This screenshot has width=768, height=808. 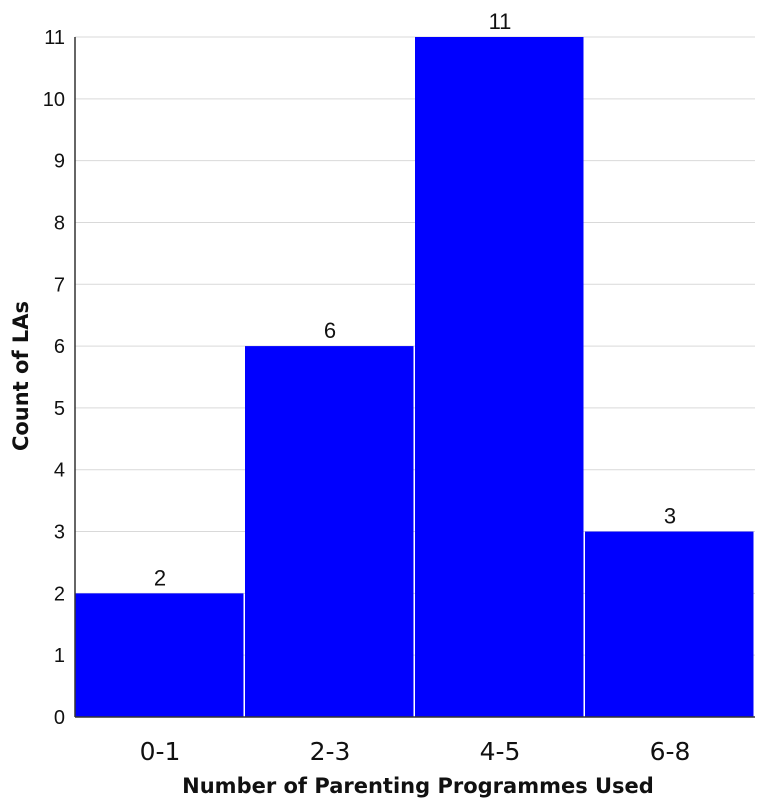 I want to click on y-tick-label: 6, so click(x=59, y=347).